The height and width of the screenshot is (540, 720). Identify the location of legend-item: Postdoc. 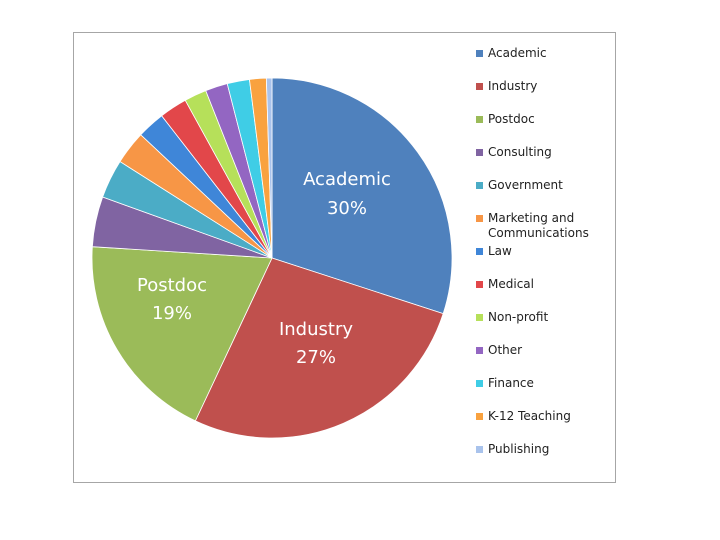
(541, 119).